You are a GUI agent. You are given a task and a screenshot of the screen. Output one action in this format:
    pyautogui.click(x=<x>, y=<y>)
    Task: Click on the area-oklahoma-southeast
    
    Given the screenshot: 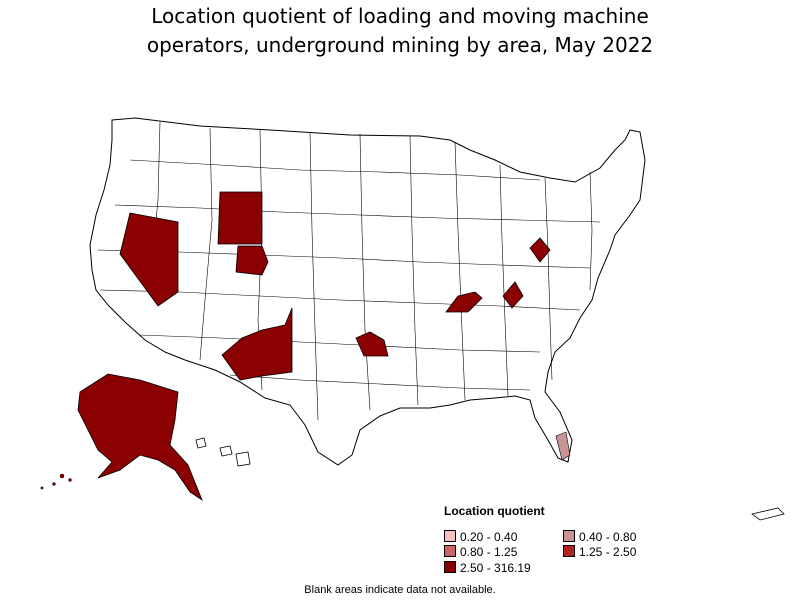 What is the action you would take?
    pyautogui.click(x=372, y=344)
    